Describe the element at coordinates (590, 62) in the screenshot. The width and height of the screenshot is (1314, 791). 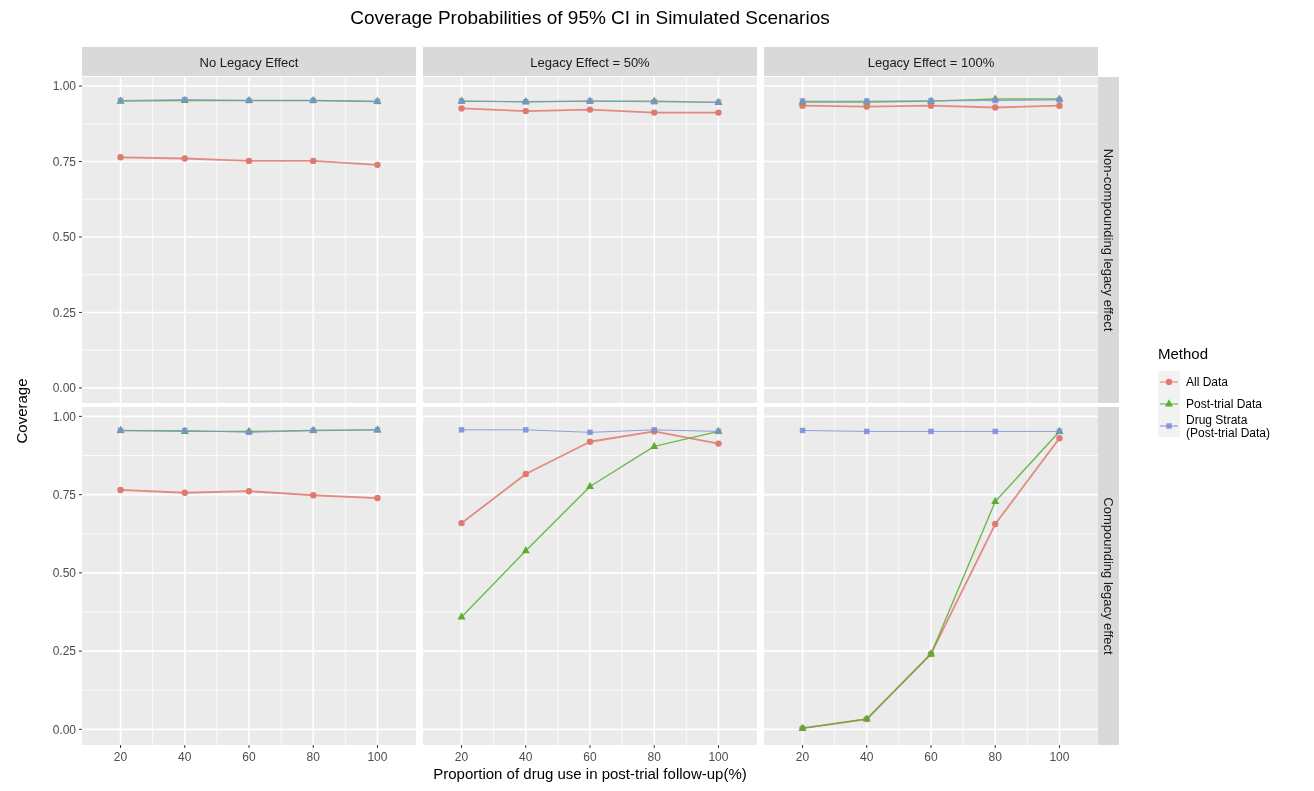
I see `chart-subtitle: Legacy Effect = 50%` at that location.